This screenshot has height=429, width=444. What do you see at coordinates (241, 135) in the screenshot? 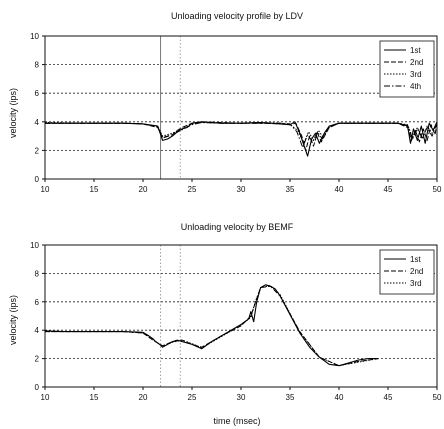
I see `series-line-4th` at bounding box center [241, 135].